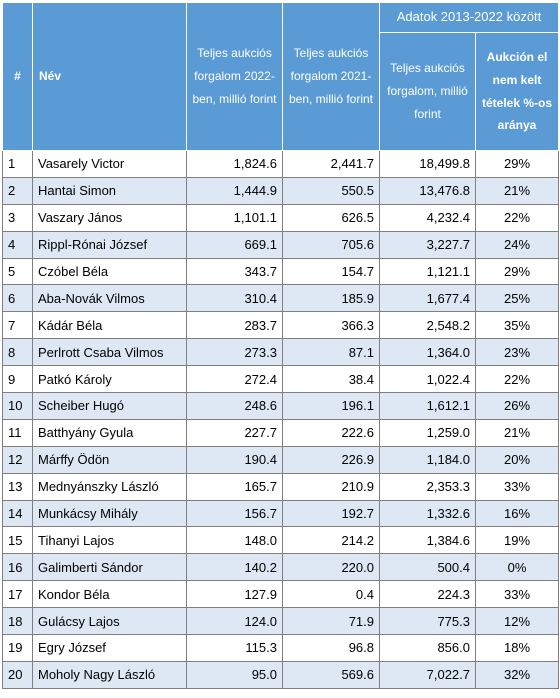  I want to click on artist-name-cell: Rippl-Rónai József, so click(109, 244).